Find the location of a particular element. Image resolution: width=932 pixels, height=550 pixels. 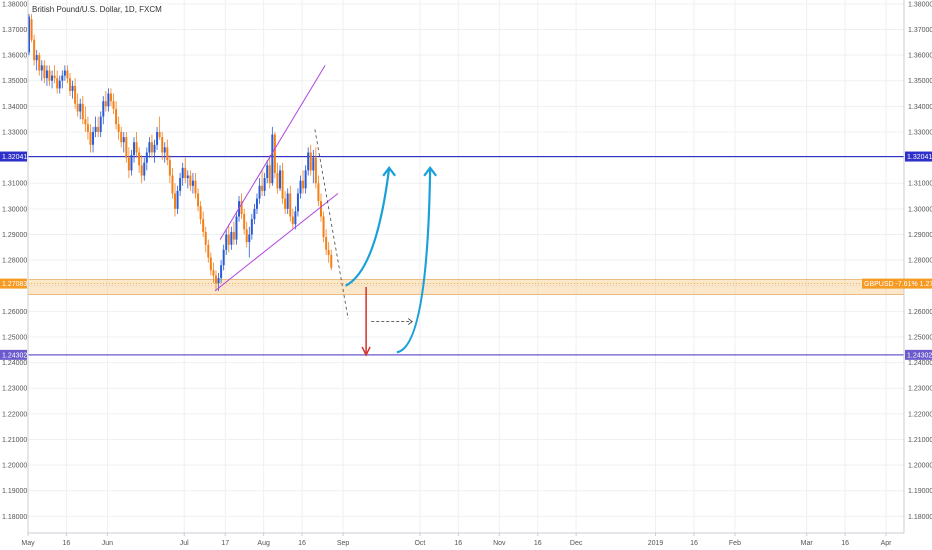

x-tick-label: Sep is located at coordinates (343, 543).